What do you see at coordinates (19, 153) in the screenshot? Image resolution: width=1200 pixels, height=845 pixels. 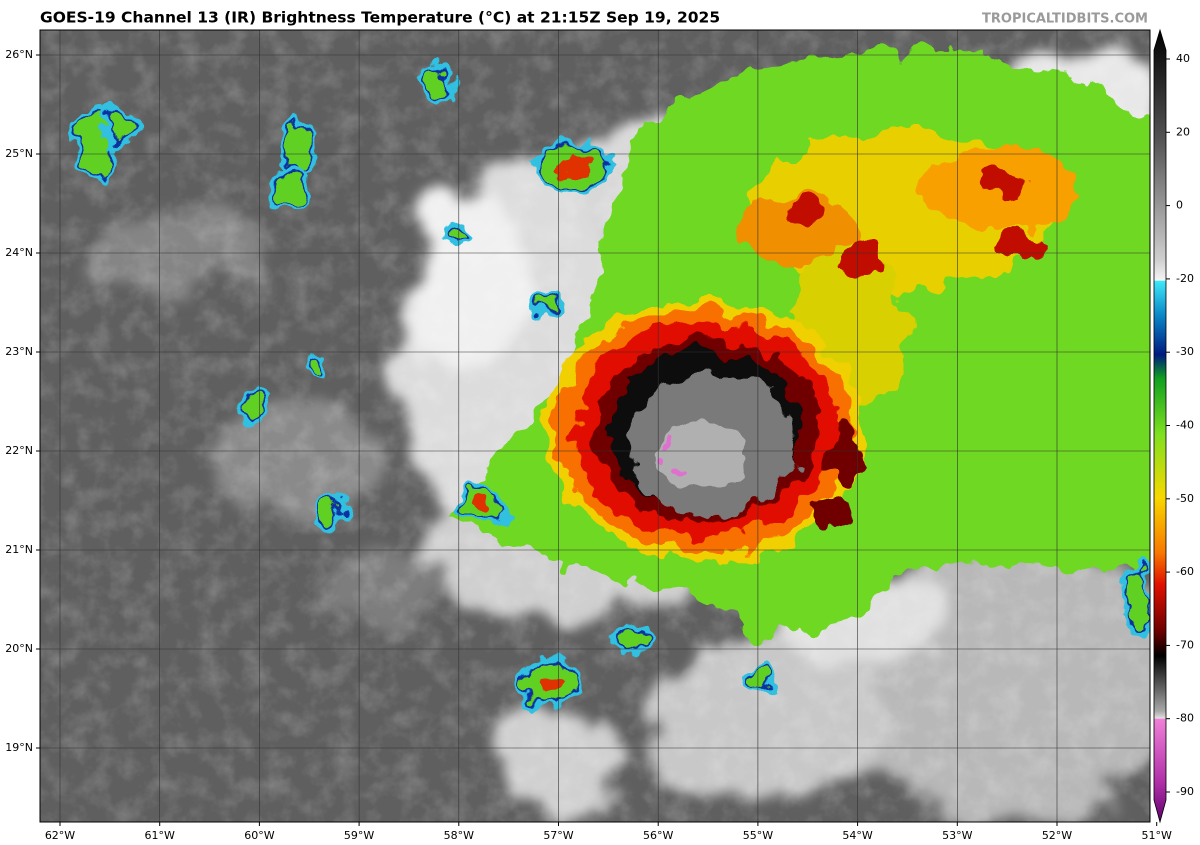 I see `lat-label: 25°N` at bounding box center [19, 153].